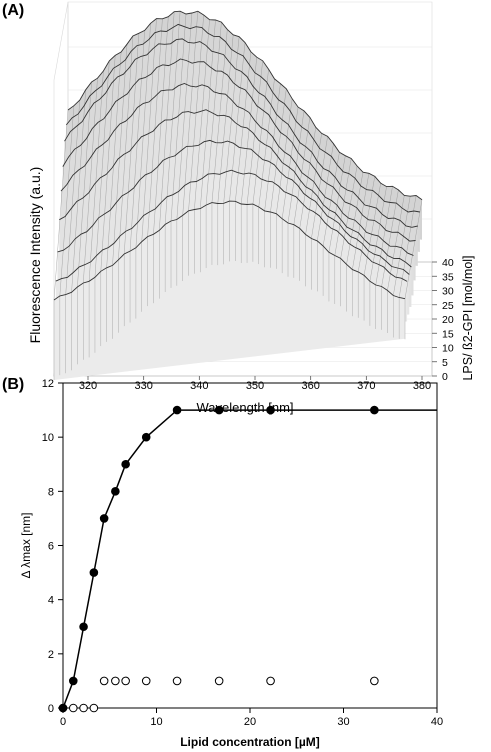 The width and height of the screenshot is (491, 752). Describe the element at coordinates (51, 492) in the screenshot. I see `y-tick-label: 8` at that location.